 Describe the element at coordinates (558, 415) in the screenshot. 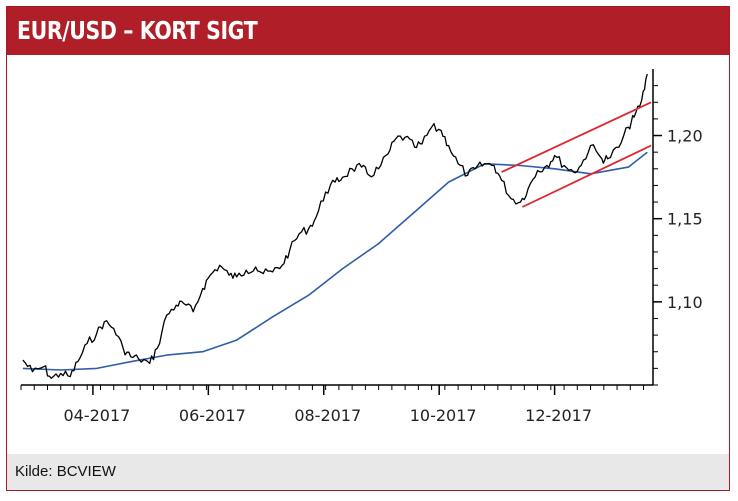

I see `x-tick-label: 12-2017` at that location.